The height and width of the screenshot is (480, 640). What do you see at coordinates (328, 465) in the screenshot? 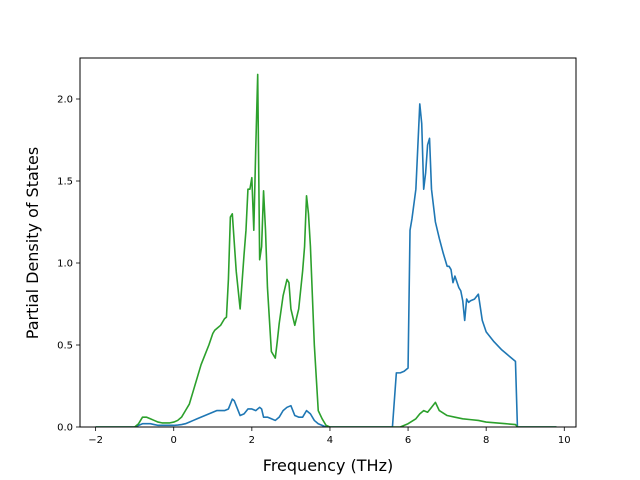
I see `x-axis-label: Frequency (THz)` at bounding box center [328, 465].